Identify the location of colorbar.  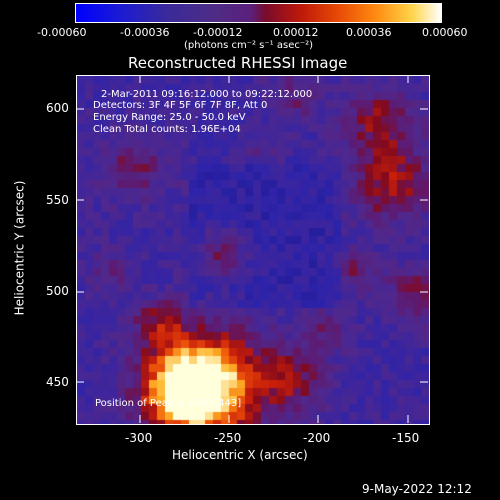
(258, 13).